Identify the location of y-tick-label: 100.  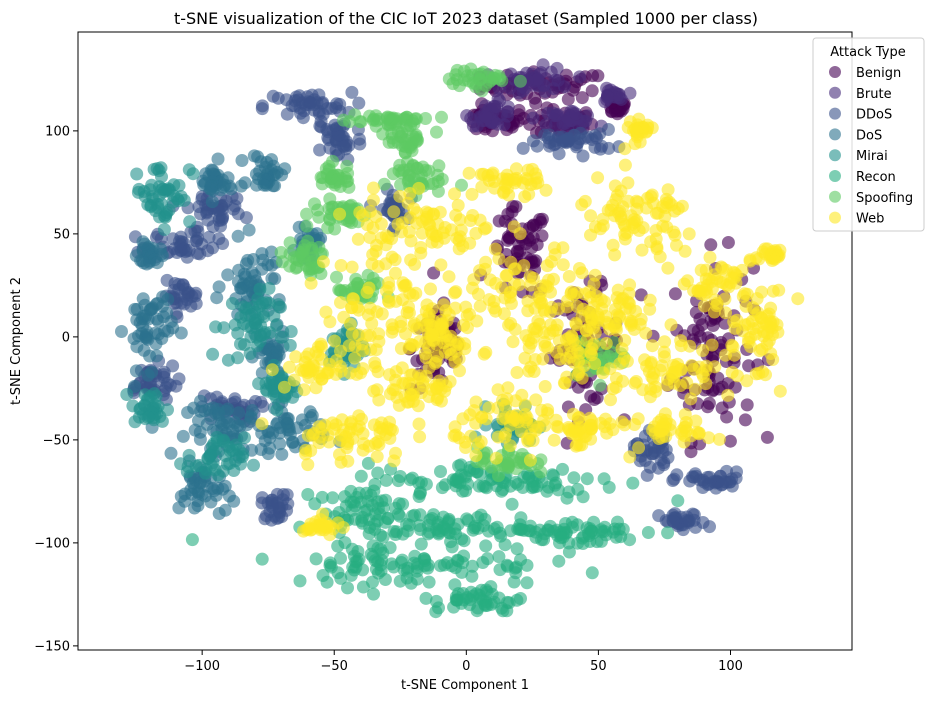
(57, 131).